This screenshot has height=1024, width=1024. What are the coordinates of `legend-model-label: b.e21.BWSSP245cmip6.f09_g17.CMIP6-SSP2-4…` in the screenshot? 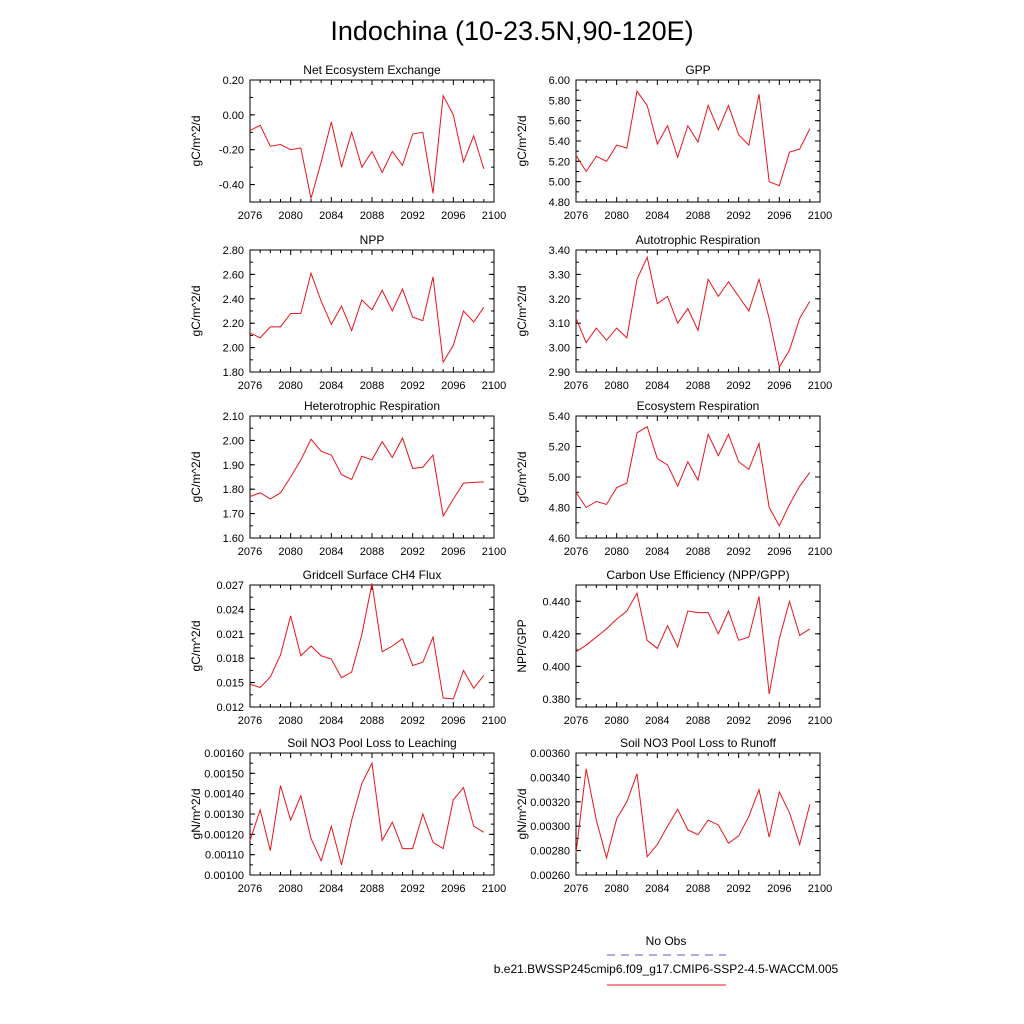 It's located at (666, 969).